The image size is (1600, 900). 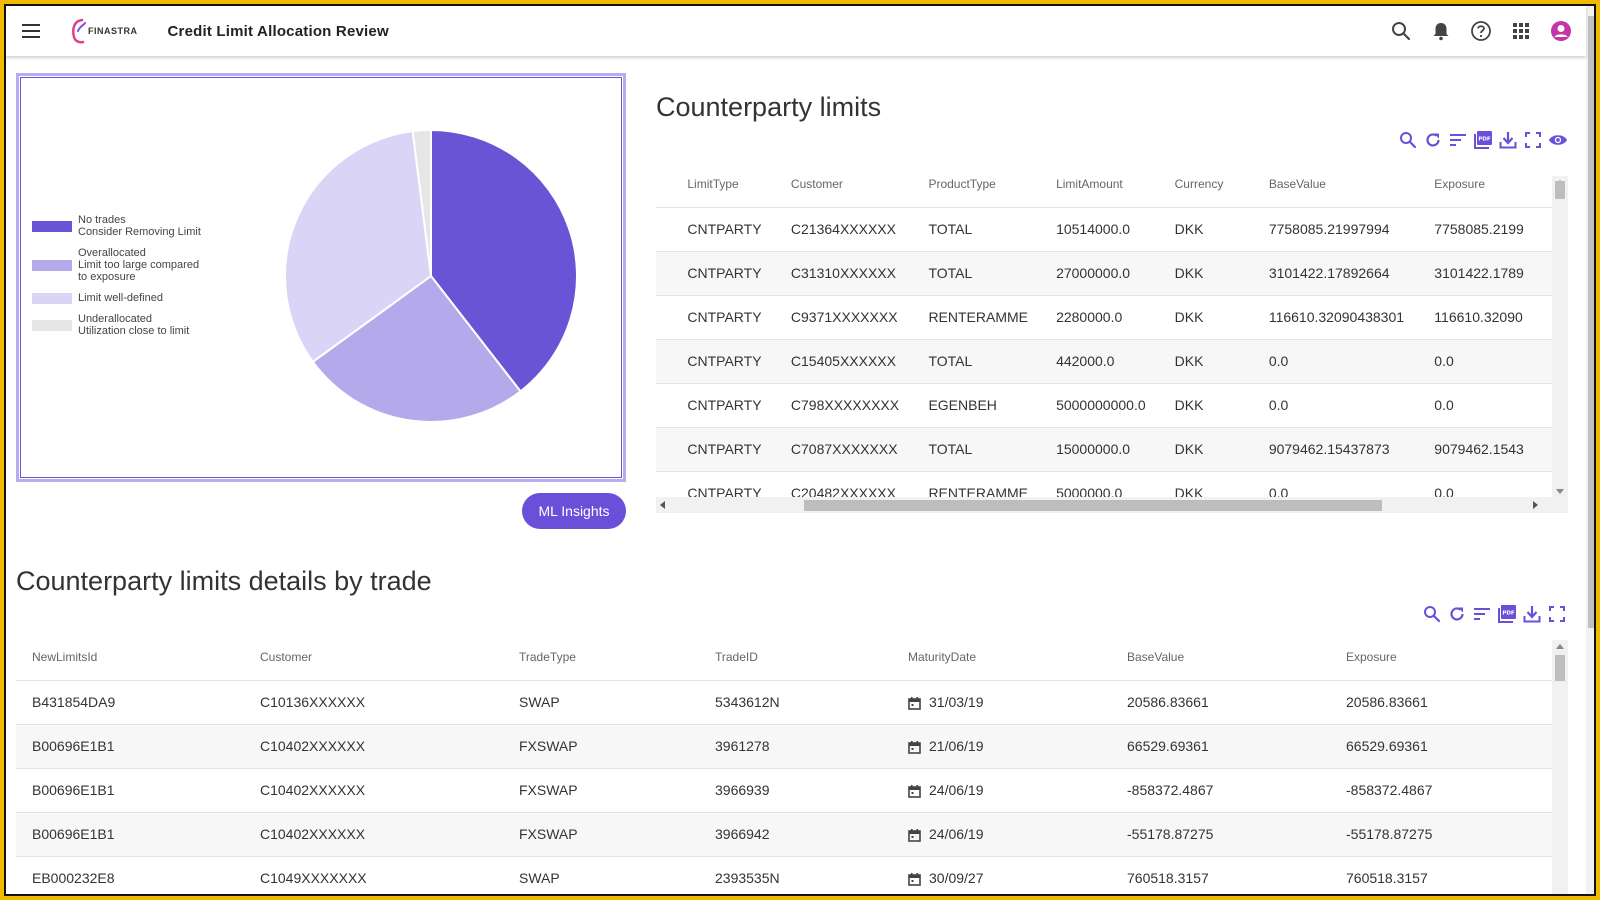 I want to click on legend-item: No trades Consider Removing Limit, so click(x=137, y=226).